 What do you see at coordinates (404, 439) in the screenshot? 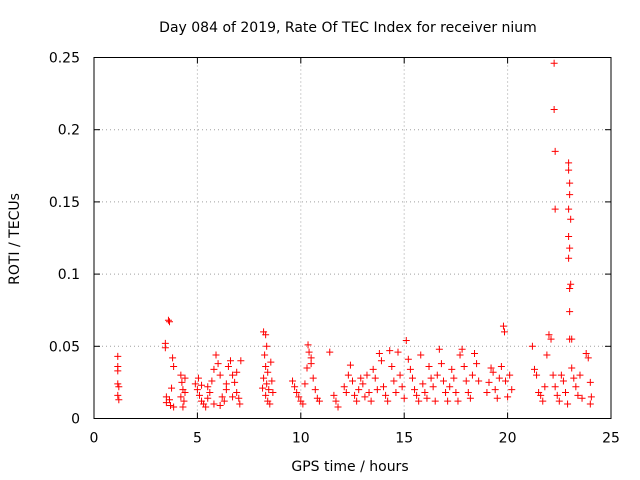
I see `x-tick-label: 15` at bounding box center [404, 439].